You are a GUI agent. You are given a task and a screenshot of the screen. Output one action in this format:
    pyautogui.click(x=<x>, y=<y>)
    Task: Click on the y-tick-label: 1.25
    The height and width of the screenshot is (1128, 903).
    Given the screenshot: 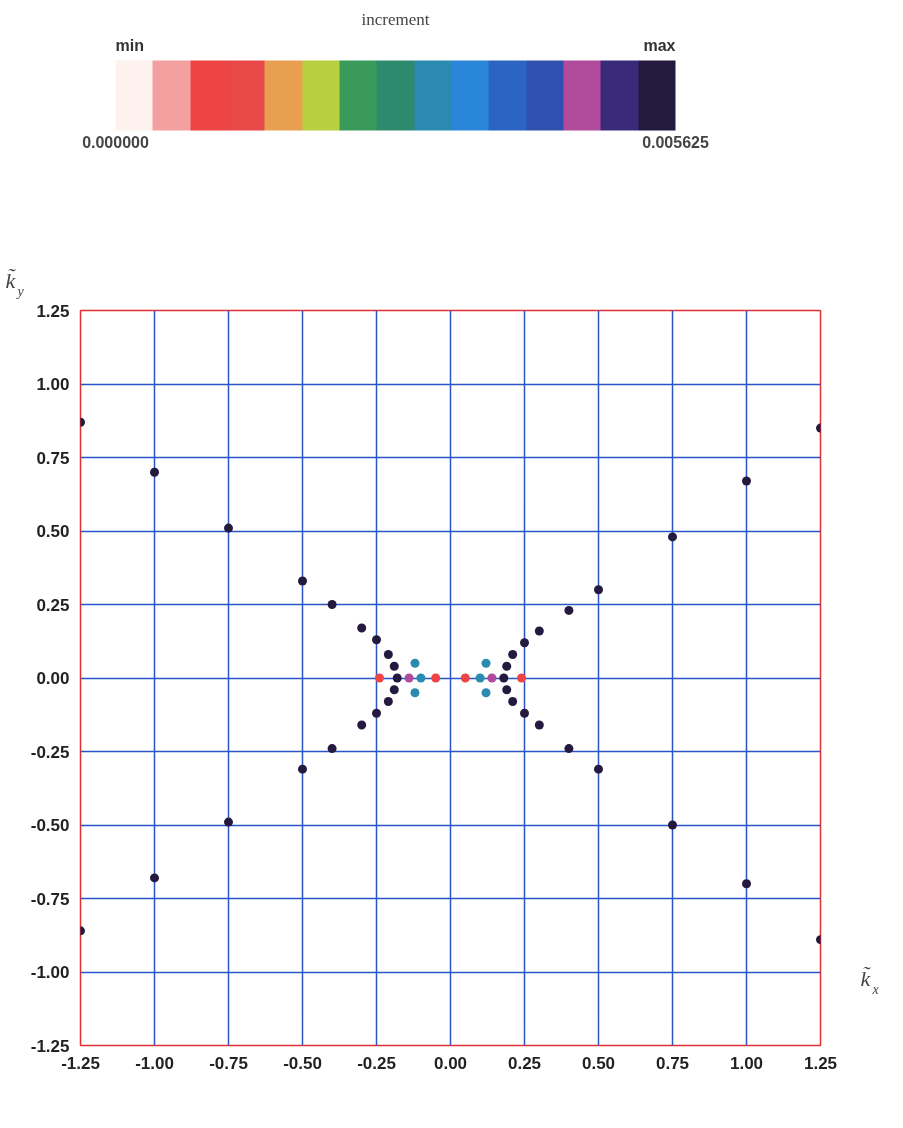 What is the action you would take?
    pyautogui.click(x=53, y=311)
    